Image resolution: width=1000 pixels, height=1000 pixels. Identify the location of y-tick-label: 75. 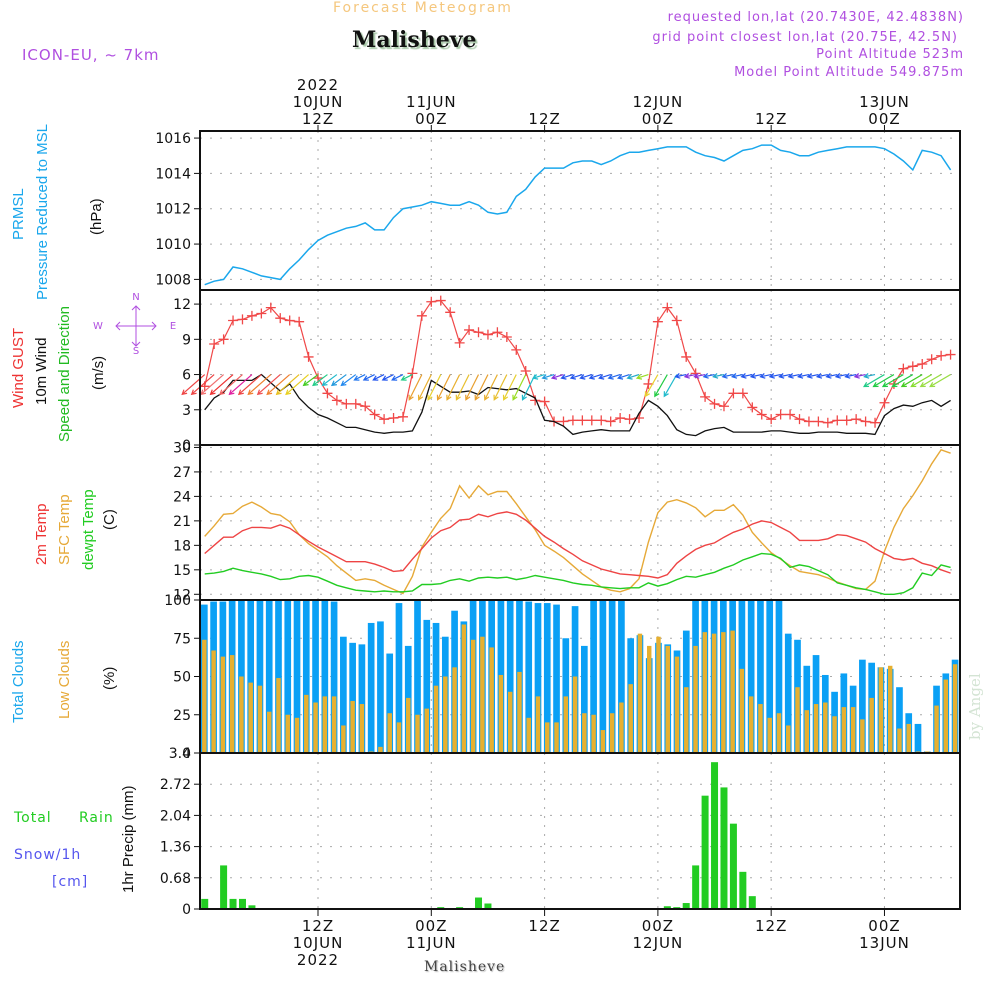
(182, 639).